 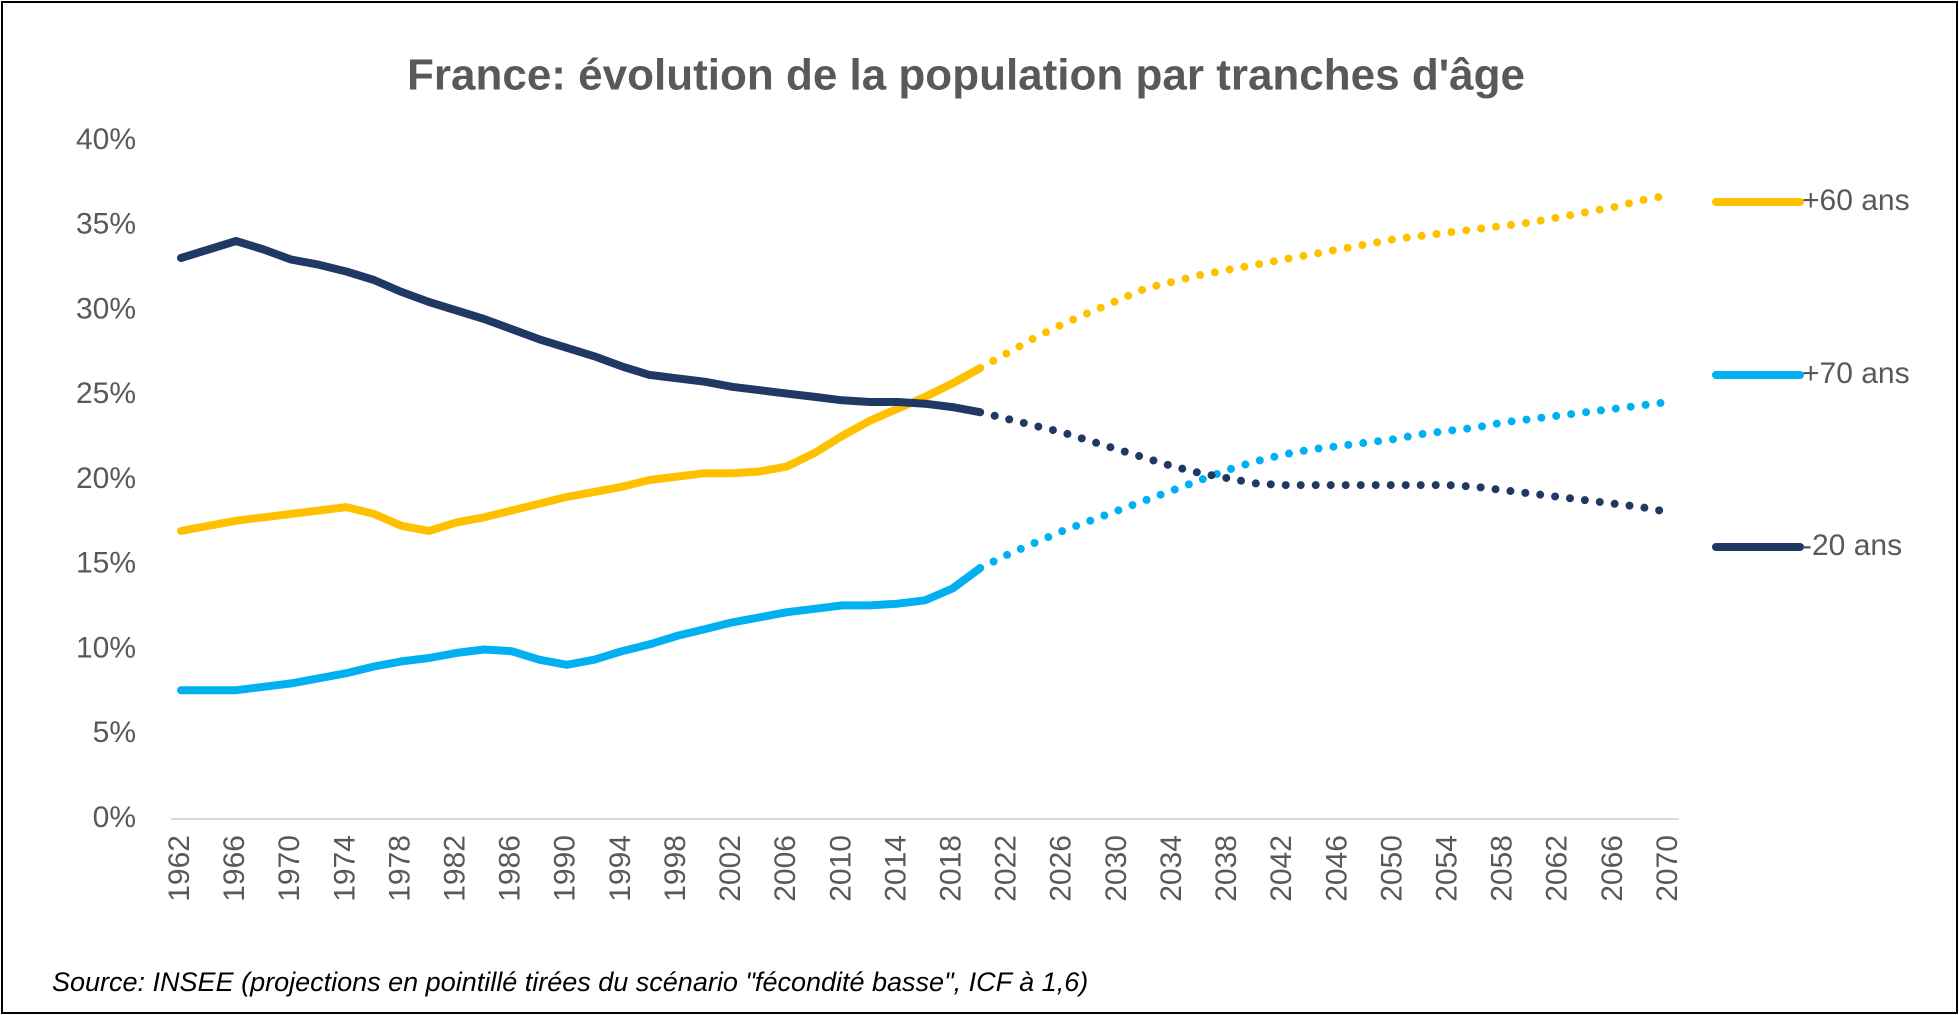 I want to click on x-tick-label: 2022, so click(x=1006, y=868).